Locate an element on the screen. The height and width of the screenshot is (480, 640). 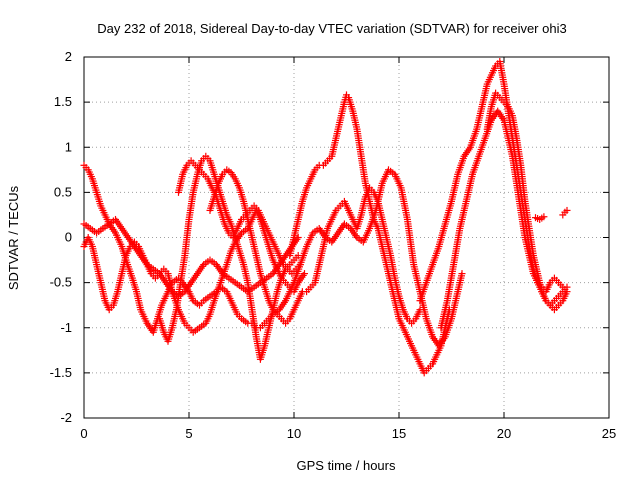
y-tick-label: 1.5 is located at coordinates (63, 101).